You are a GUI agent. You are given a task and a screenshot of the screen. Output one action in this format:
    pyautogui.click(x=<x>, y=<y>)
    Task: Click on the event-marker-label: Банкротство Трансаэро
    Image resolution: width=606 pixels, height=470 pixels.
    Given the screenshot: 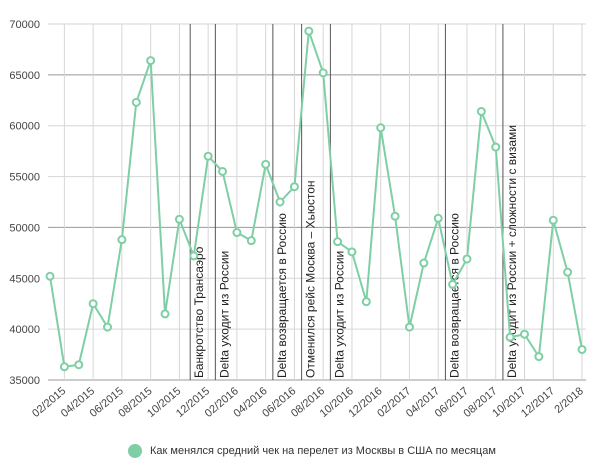 What is the action you would take?
    pyautogui.click(x=199, y=312)
    